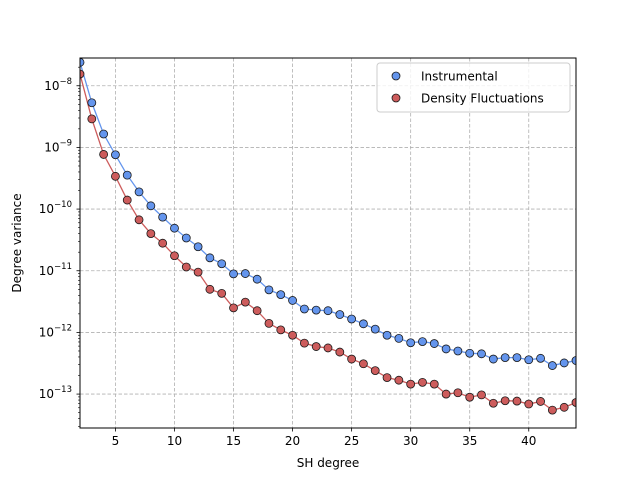  What do you see at coordinates (459, 77) in the screenshot?
I see `legend-label-instrumental: Instrumental` at bounding box center [459, 77].